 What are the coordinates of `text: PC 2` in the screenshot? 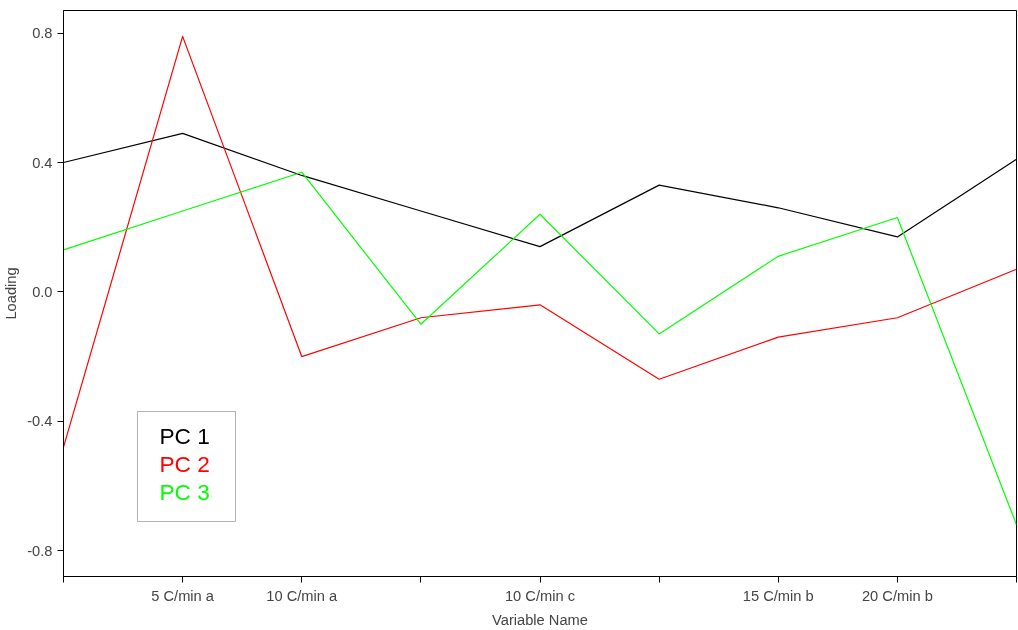 It's located at (184, 463).